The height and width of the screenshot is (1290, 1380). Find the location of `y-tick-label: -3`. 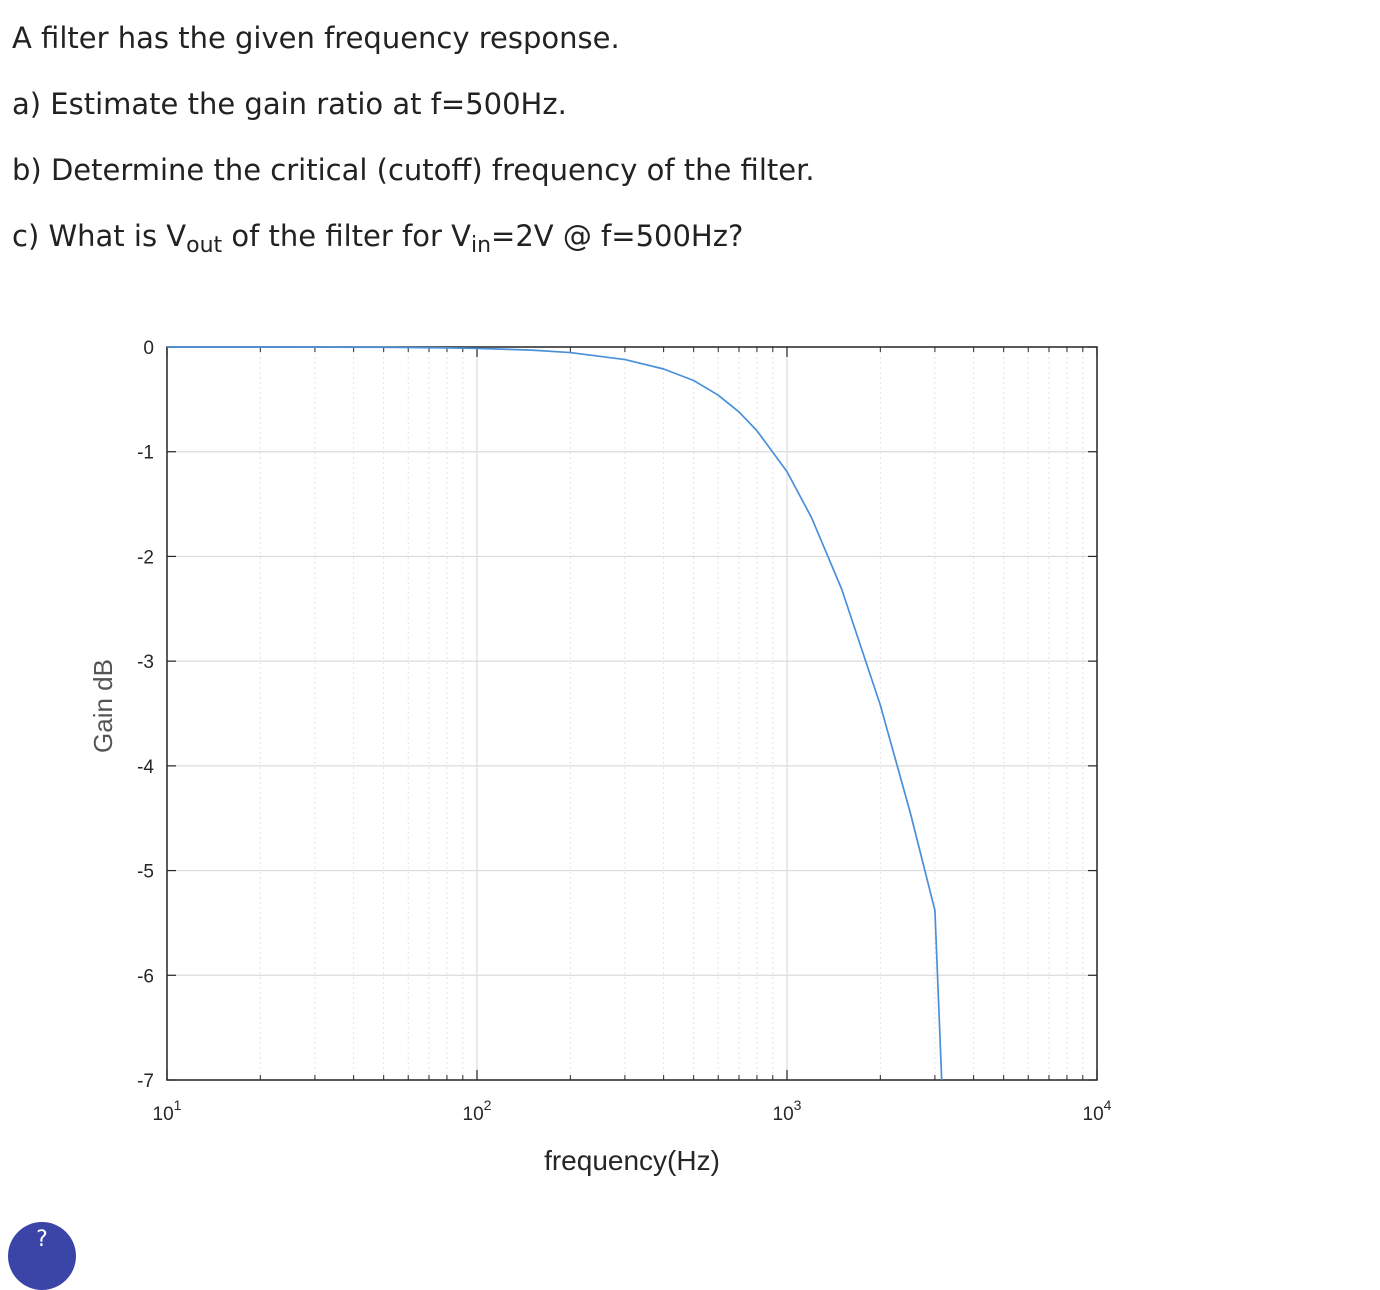

y-tick-label: -3 is located at coordinates (145, 662).